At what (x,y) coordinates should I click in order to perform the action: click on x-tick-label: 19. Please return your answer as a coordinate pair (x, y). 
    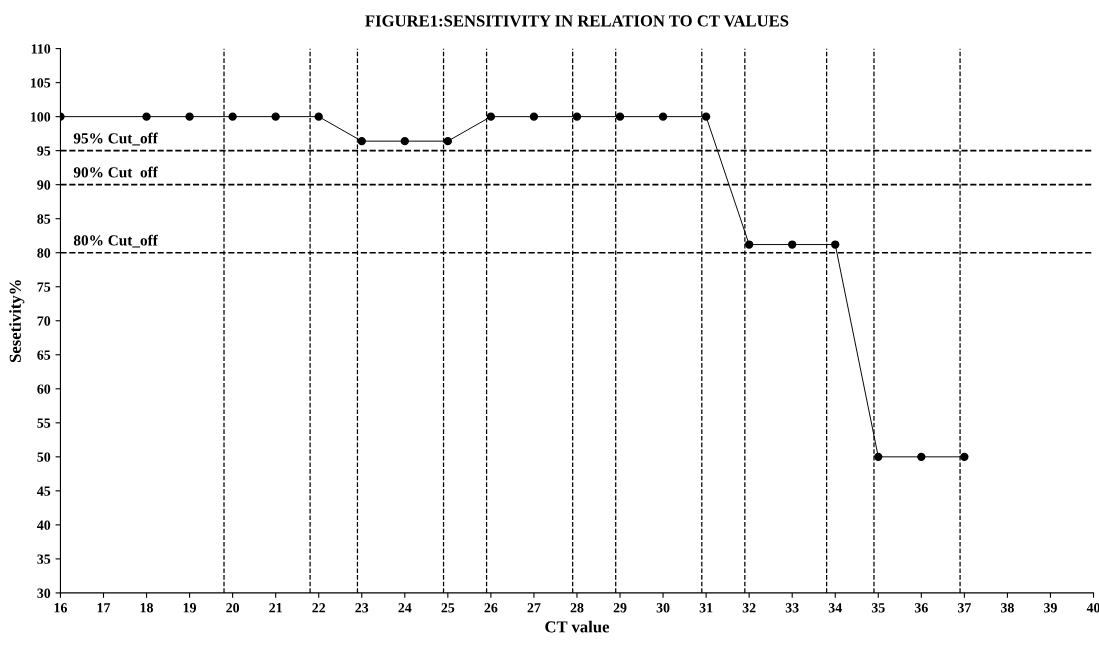
    Looking at the image, I should click on (190, 608).